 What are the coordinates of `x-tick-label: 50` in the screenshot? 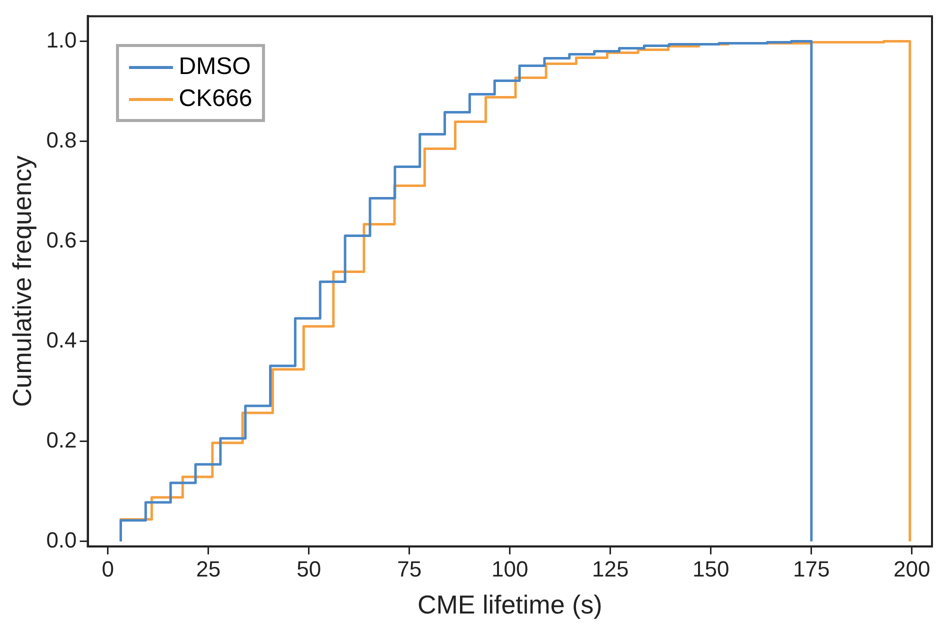 It's located at (309, 569).